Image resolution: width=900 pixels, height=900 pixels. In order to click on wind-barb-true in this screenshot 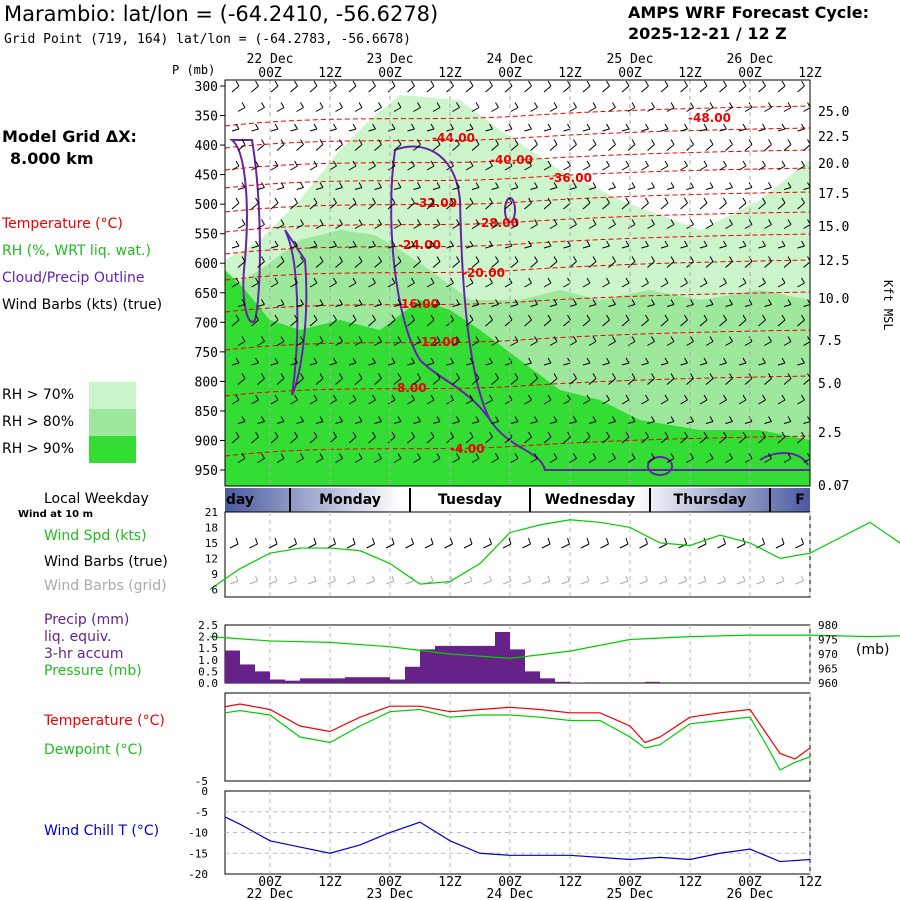, I will do `click(273, 543)`.